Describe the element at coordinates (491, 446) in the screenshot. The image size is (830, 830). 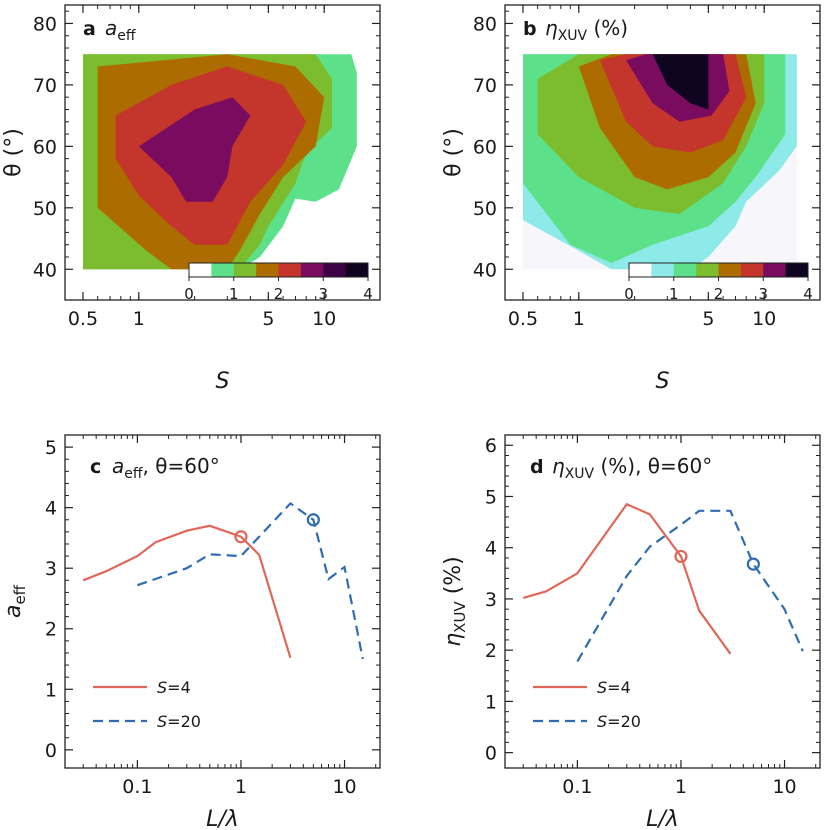
I see `y-tick-label: 6` at that location.